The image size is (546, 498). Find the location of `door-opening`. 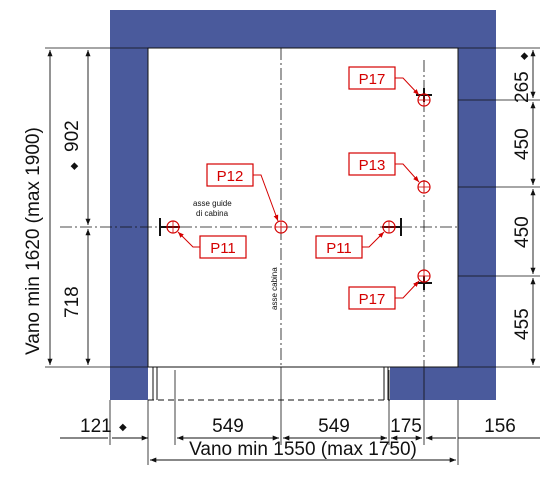

door-opening is located at coordinates (269, 384).